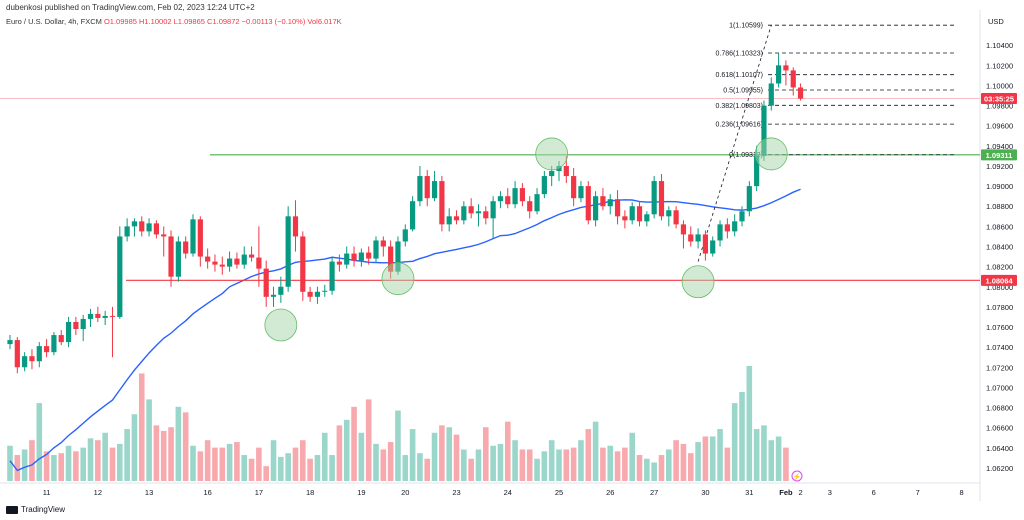  I want to click on x-tick-label: Feb, so click(786, 492).